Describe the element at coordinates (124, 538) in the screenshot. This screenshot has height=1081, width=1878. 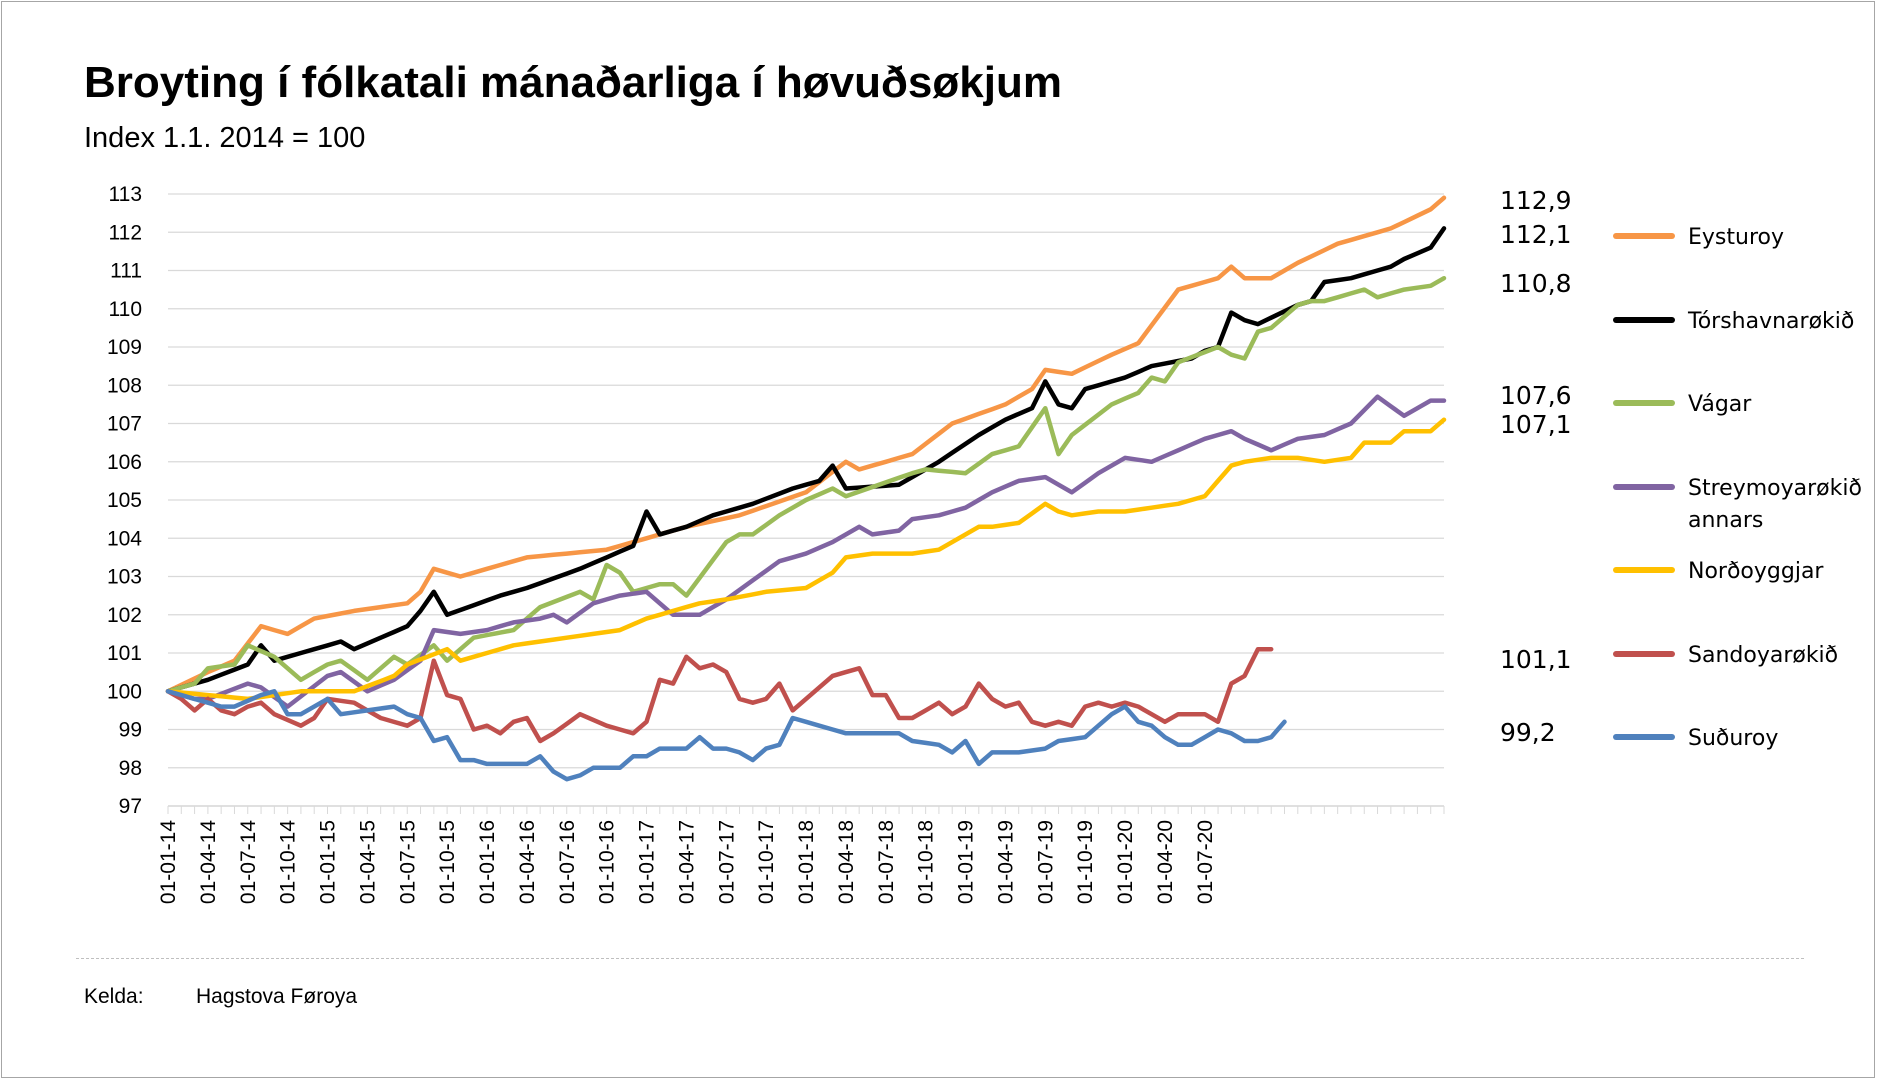
I see `y-tick-label: 104` at that location.